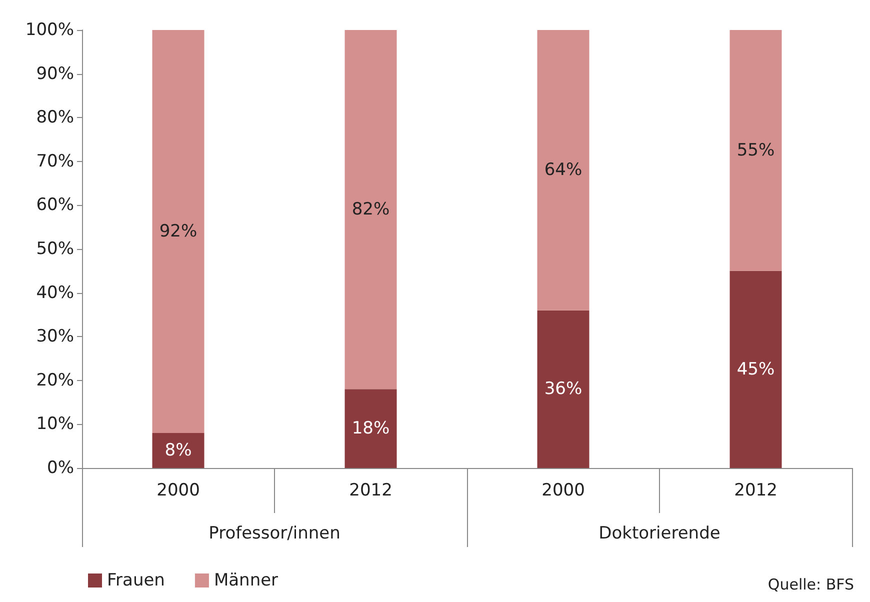 The height and width of the screenshot is (602, 870). I want to click on y-tick-label: 40%, so click(55, 292).